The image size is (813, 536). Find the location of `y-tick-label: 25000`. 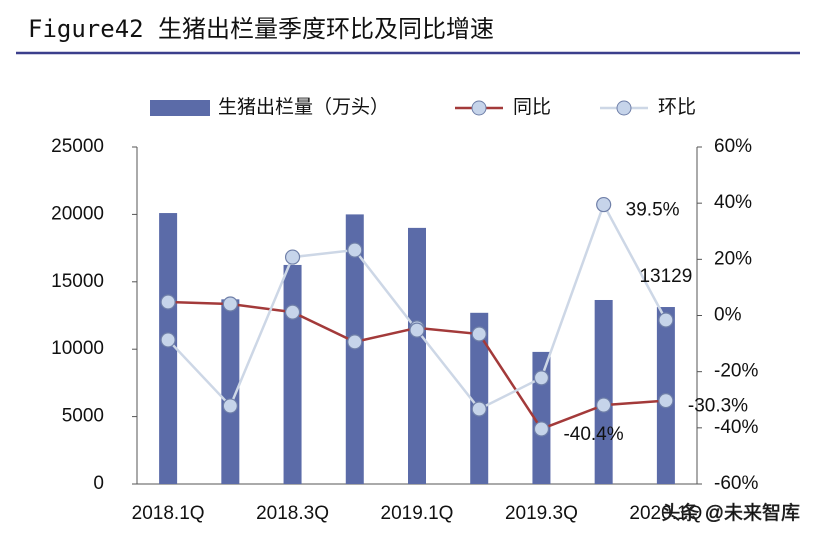

y-tick-label: 25000 is located at coordinates (77, 146).